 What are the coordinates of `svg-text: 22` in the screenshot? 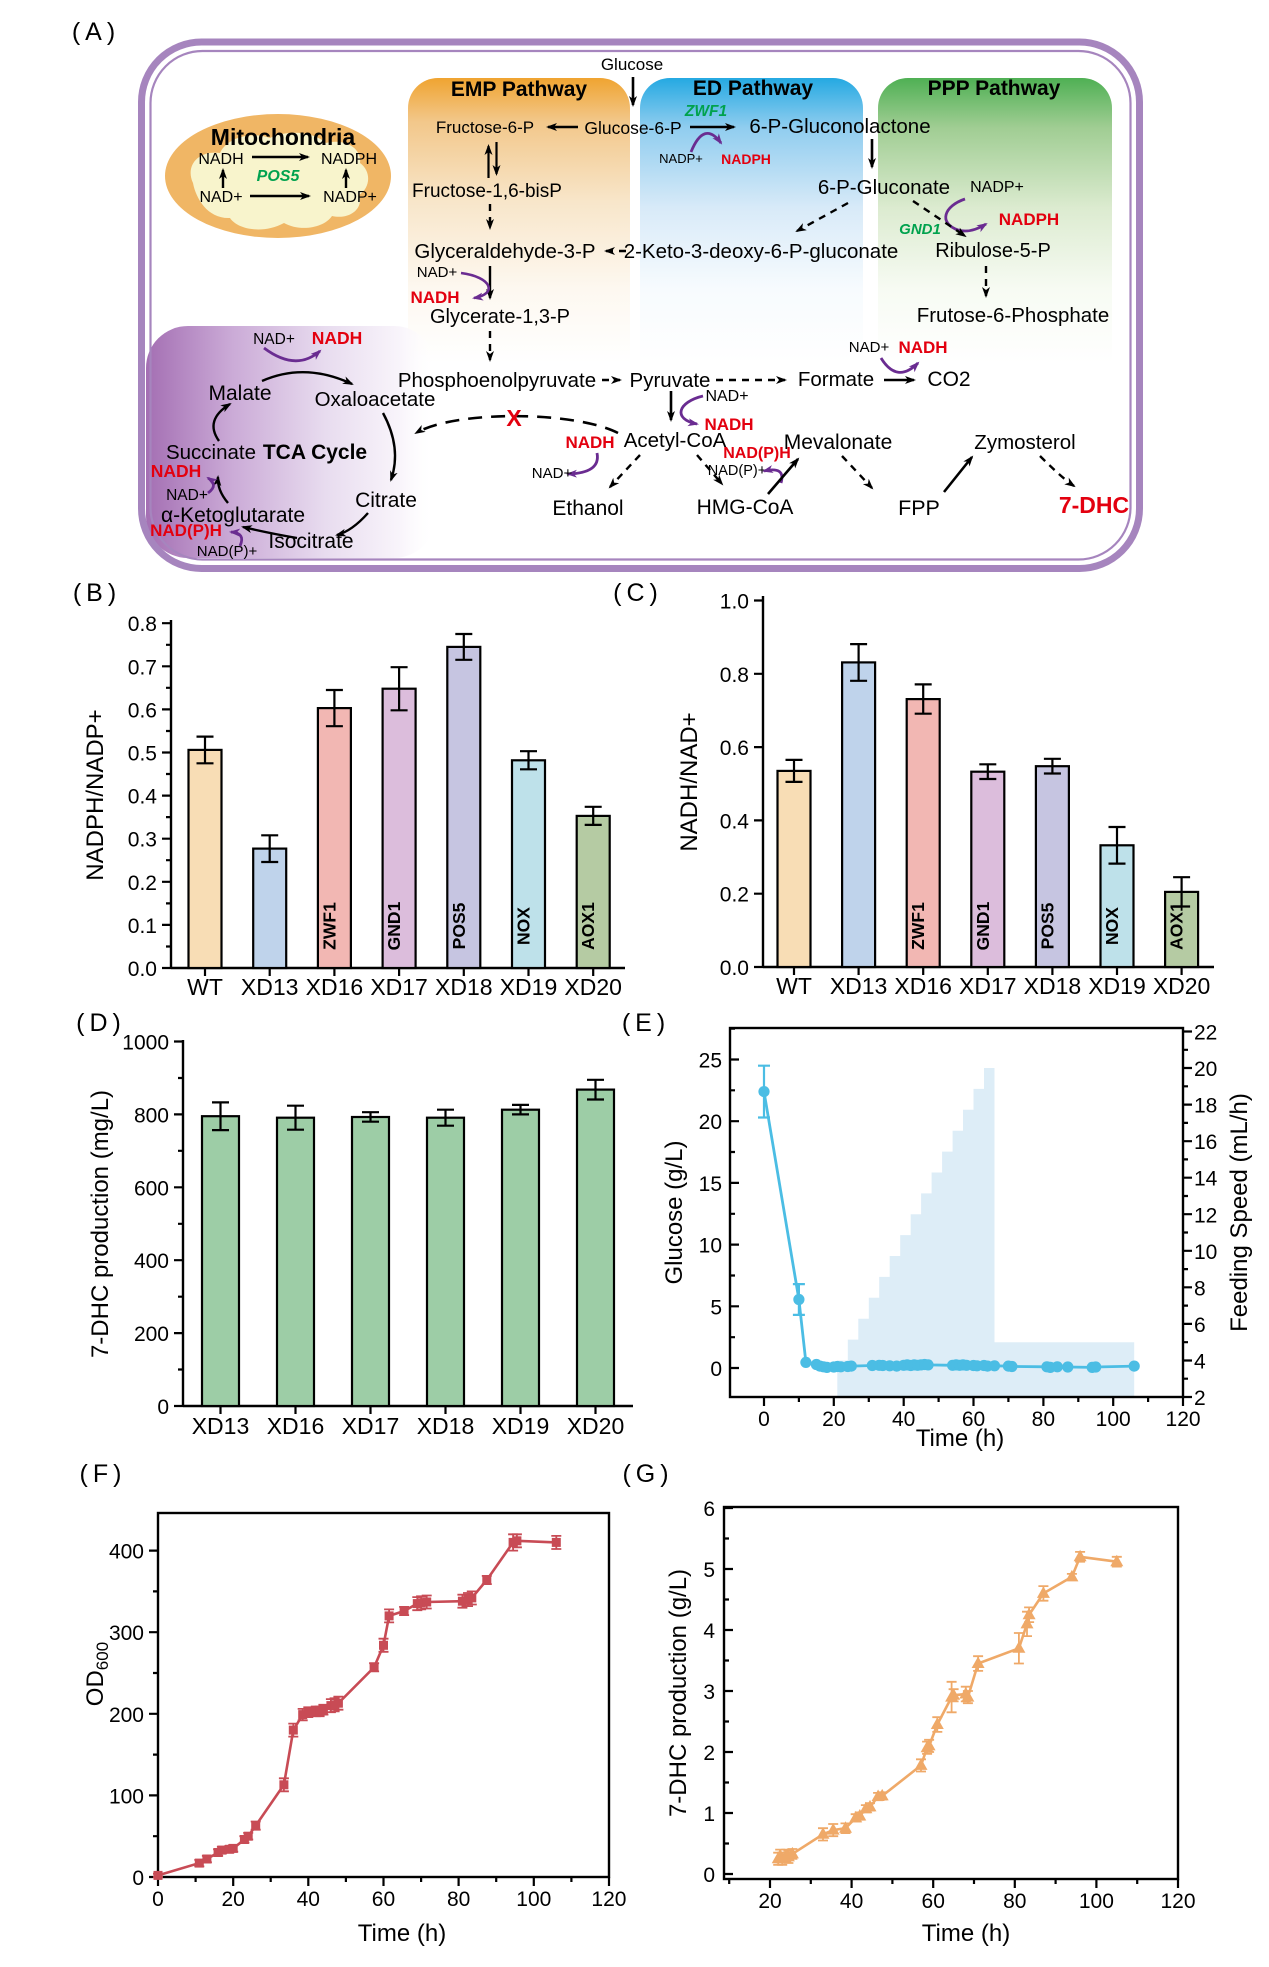 It's located at (1205, 1033).